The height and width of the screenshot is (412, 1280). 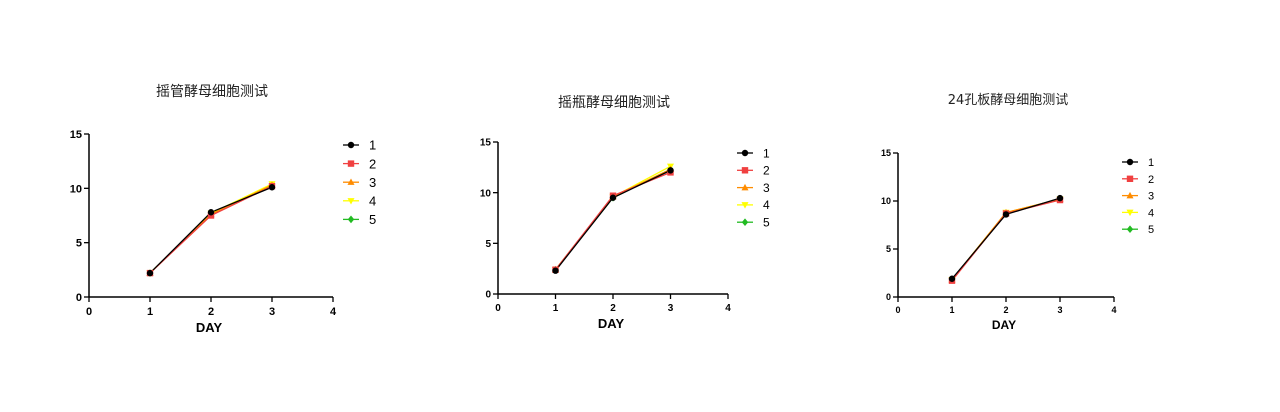 I want to click on chart-title: 摇管酵母细胞测试, so click(x=212, y=92).